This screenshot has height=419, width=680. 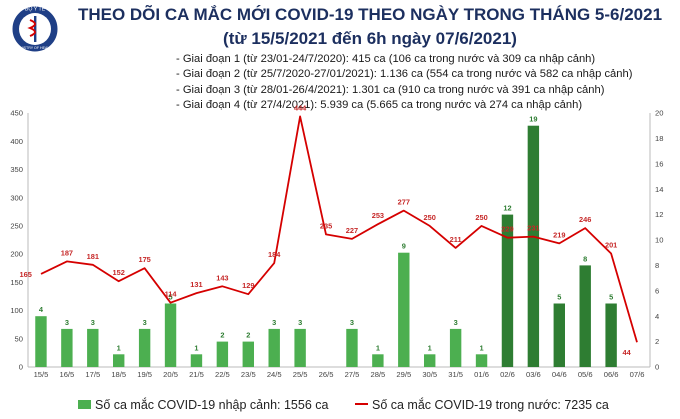 I want to click on line-label: 143, so click(x=222, y=277).